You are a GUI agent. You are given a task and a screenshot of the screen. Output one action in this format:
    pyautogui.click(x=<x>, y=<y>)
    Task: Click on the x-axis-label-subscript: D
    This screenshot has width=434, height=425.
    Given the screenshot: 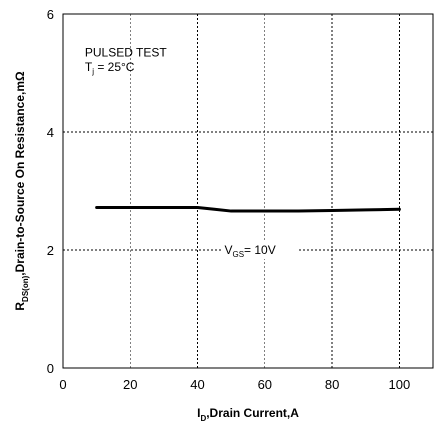 What is the action you would take?
    pyautogui.click(x=203, y=418)
    